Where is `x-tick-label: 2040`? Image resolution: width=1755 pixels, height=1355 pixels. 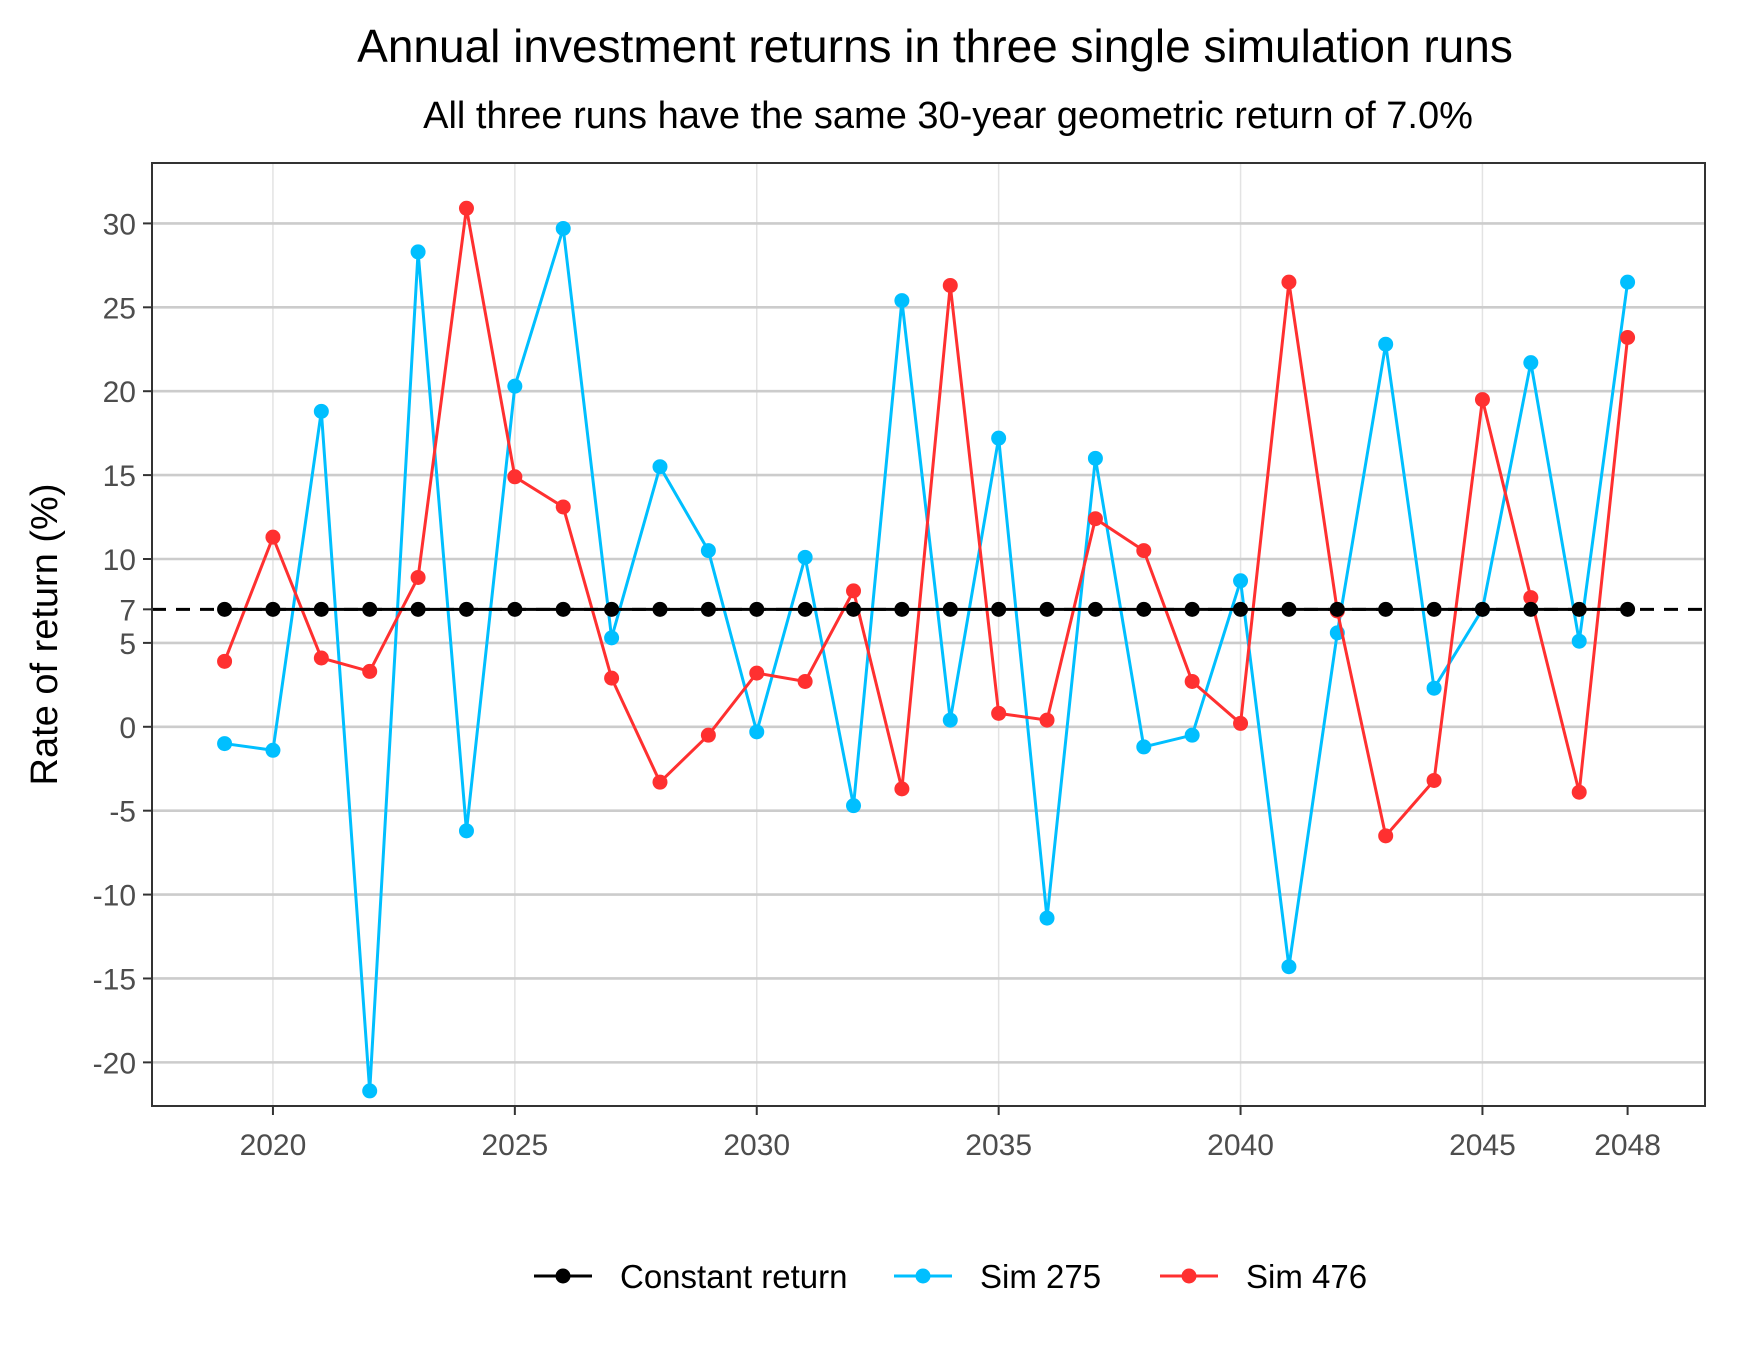 x-tick-label: 2040 is located at coordinates (1240, 1145).